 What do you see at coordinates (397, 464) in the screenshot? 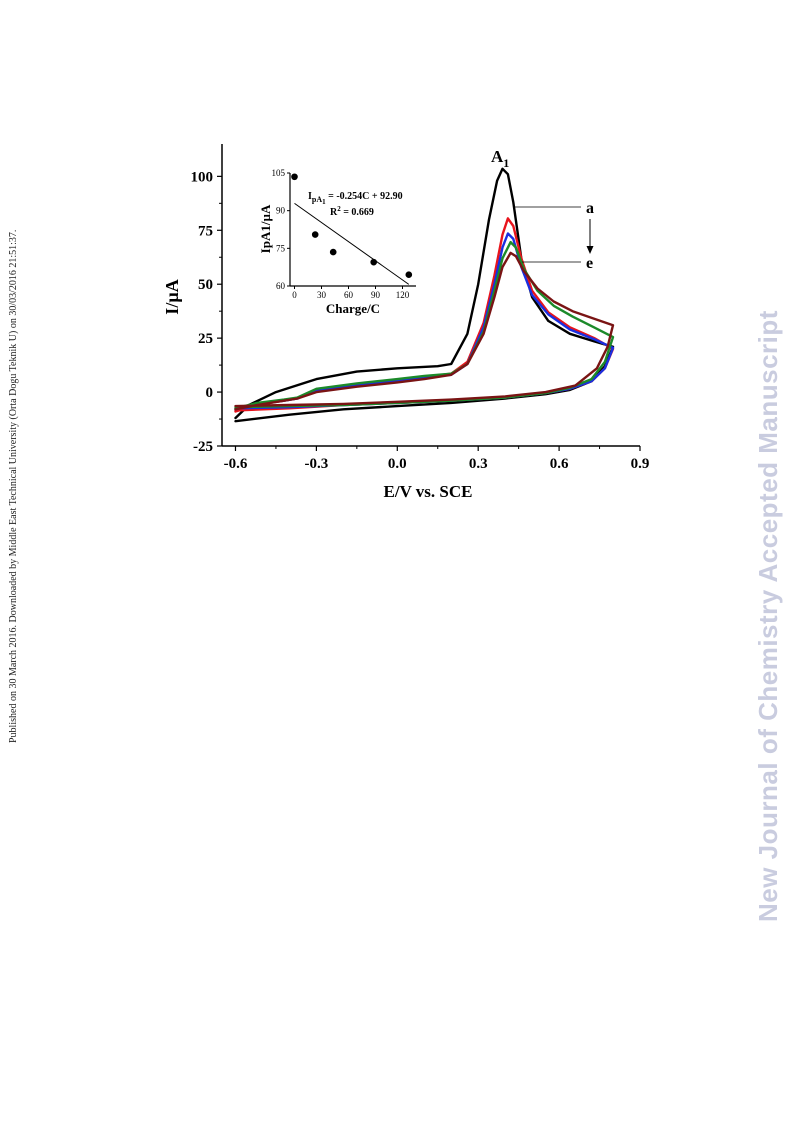
I see `x-tick-label: 0.0` at bounding box center [397, 464].